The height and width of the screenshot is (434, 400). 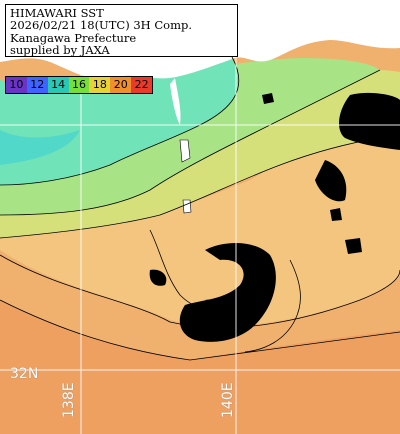 I want to click on coldest-water-patch, so click(x=40, y=147).